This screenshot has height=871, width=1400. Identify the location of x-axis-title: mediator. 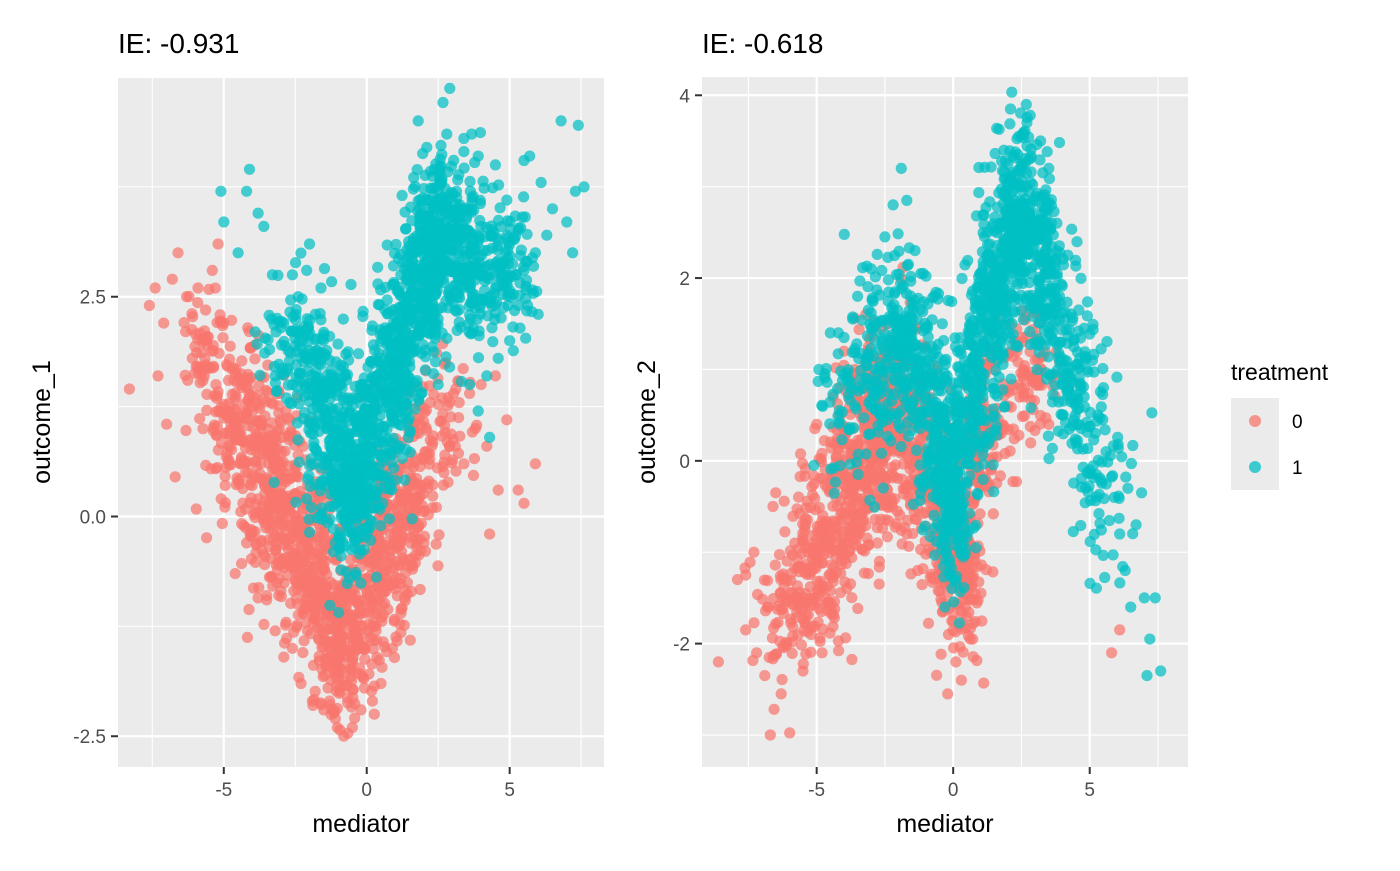
(360, 824).